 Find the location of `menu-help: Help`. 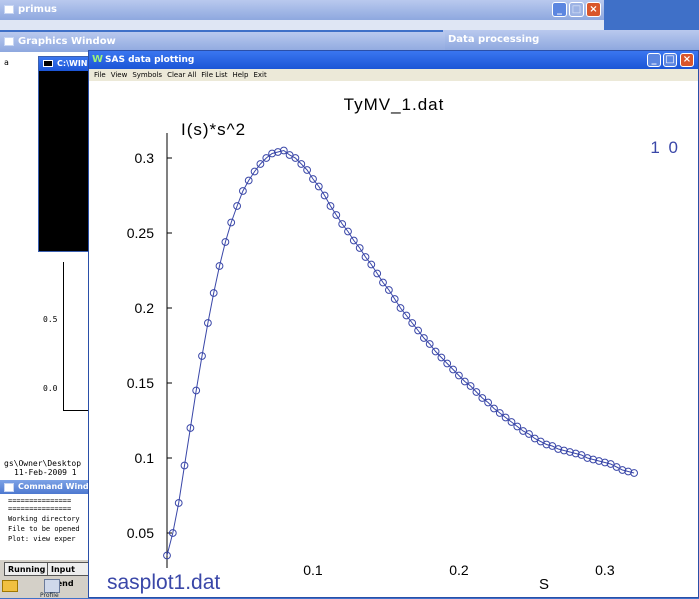

menu-help: Help is located at coordinates (240, 75).